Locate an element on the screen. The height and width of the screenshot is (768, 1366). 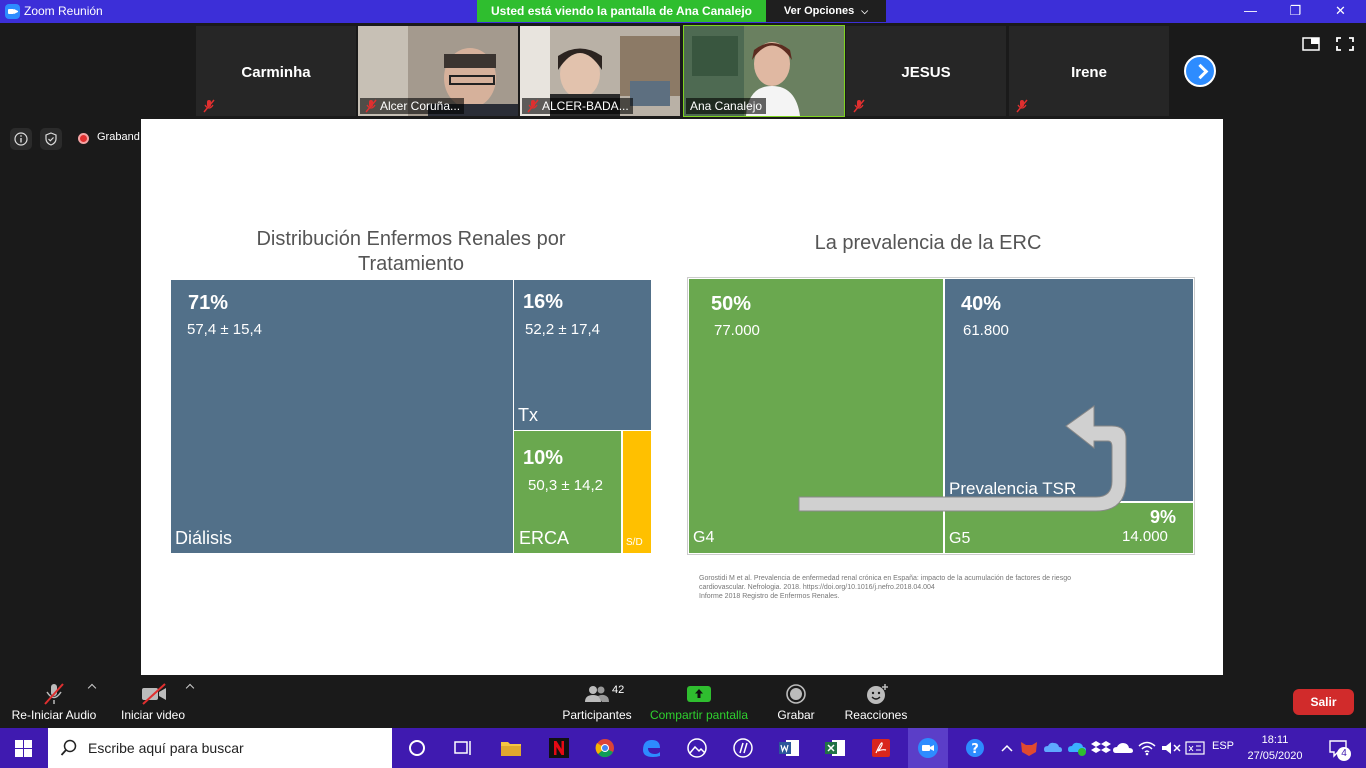
clock-date: 27/05/2020 is located at coordinates (1275, 756).